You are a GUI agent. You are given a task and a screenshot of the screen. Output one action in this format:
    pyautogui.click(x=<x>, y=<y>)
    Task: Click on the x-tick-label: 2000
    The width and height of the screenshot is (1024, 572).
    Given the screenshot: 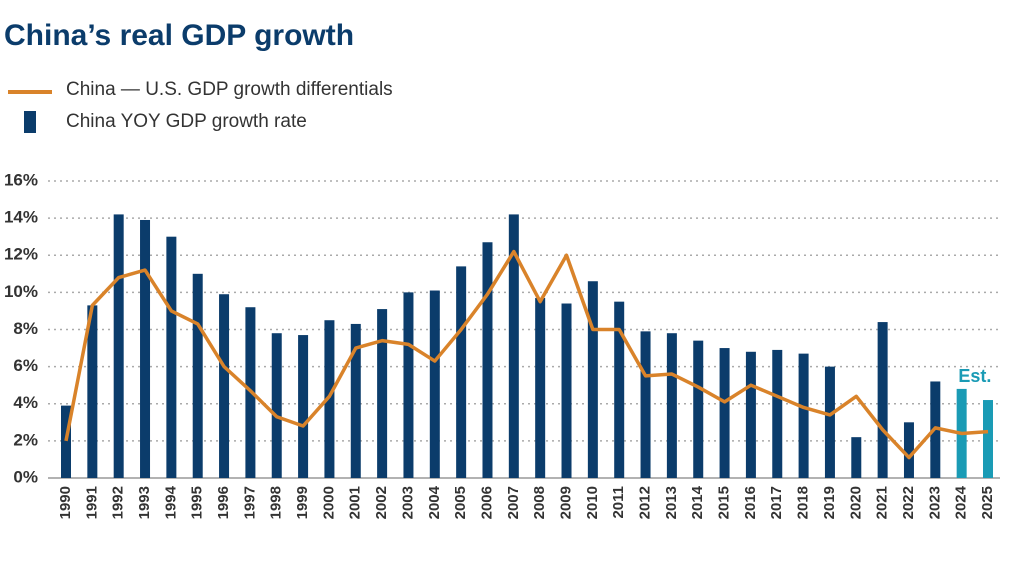 What is the action you would take?
    pyautogui.click(x=328, y=502)
    